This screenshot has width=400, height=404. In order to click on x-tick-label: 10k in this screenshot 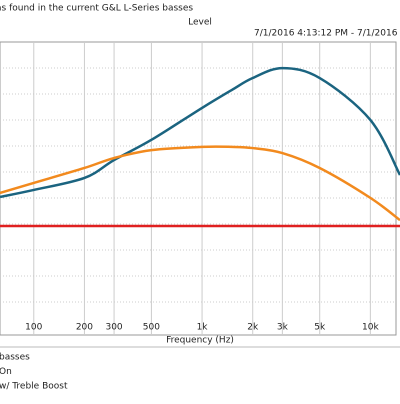, I will do `click(370, 328)`.